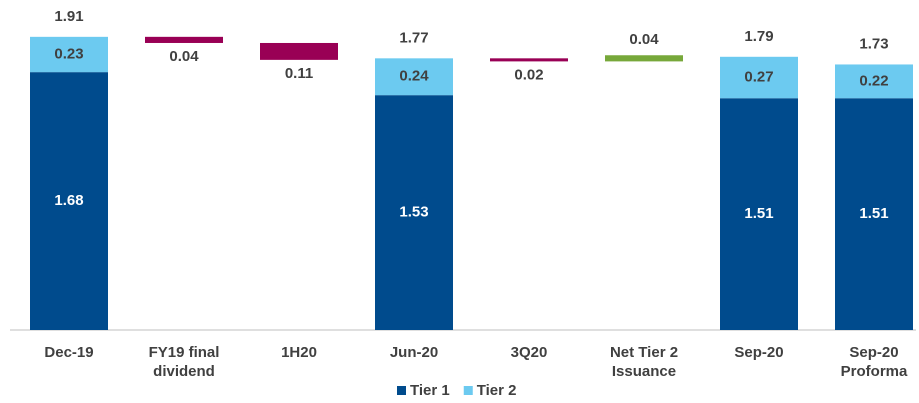 The height and width of the screenshot is (403, 919). Describe the element at coordinates (529, 352) in the screenshot. I see `x-tick-label: 3Q20` at that location.